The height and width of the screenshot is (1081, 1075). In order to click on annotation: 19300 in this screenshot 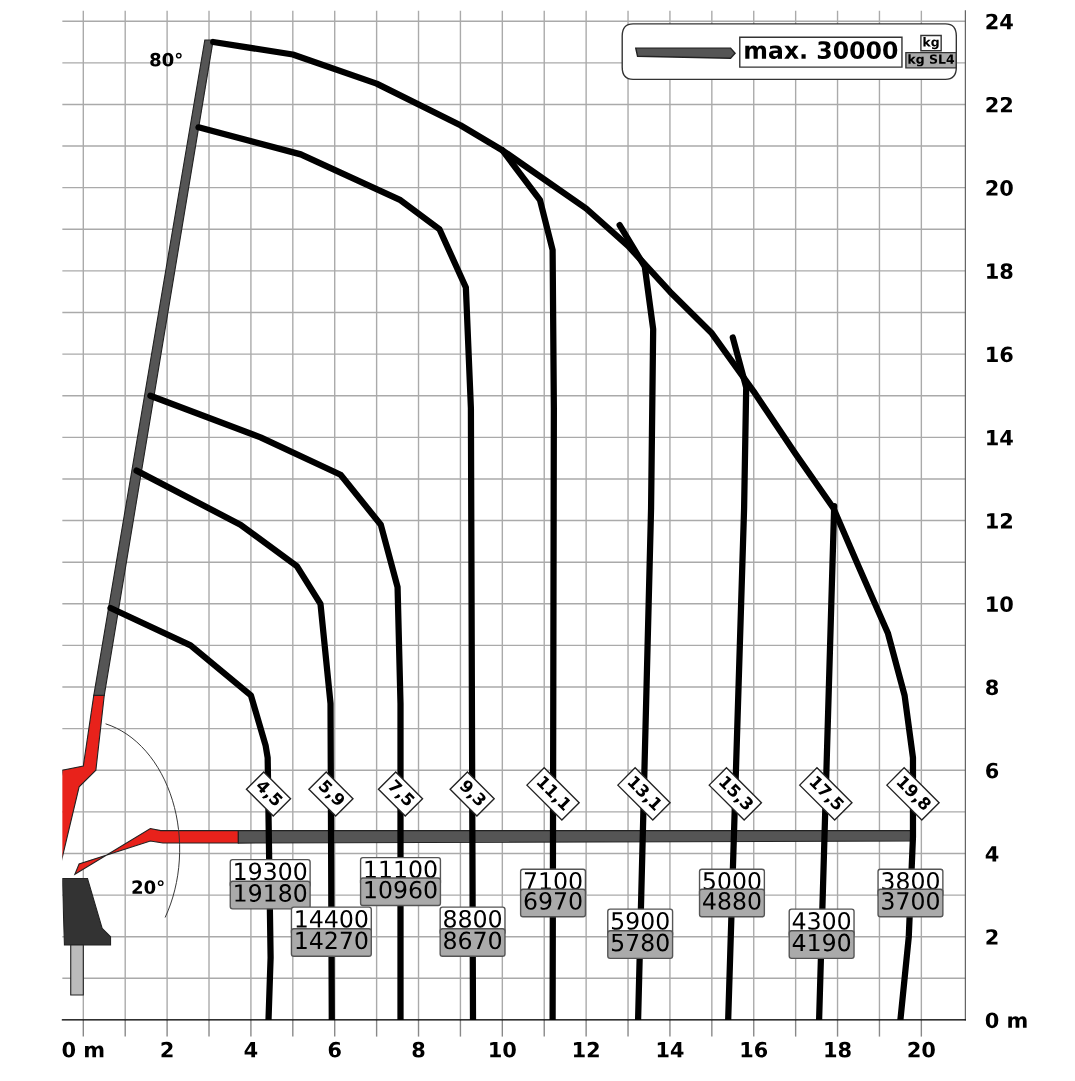, I will do `click(271, 871)`.